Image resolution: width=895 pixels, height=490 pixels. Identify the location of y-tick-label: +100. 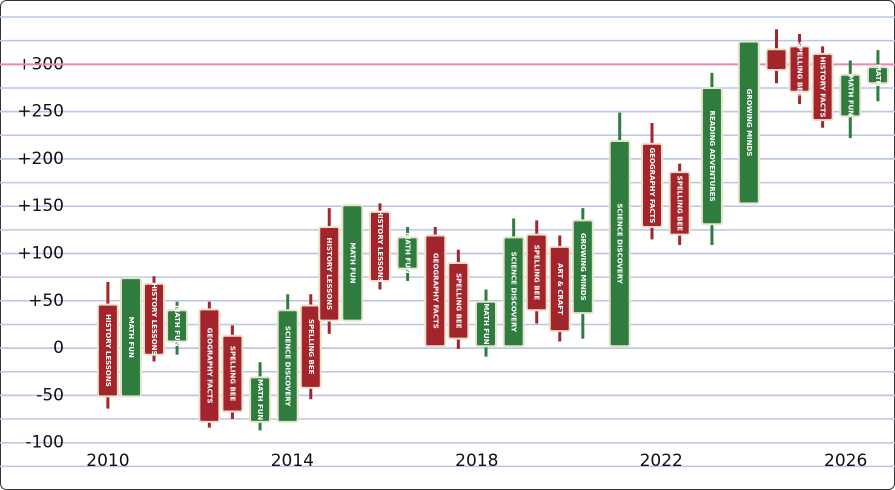
(40, 254).